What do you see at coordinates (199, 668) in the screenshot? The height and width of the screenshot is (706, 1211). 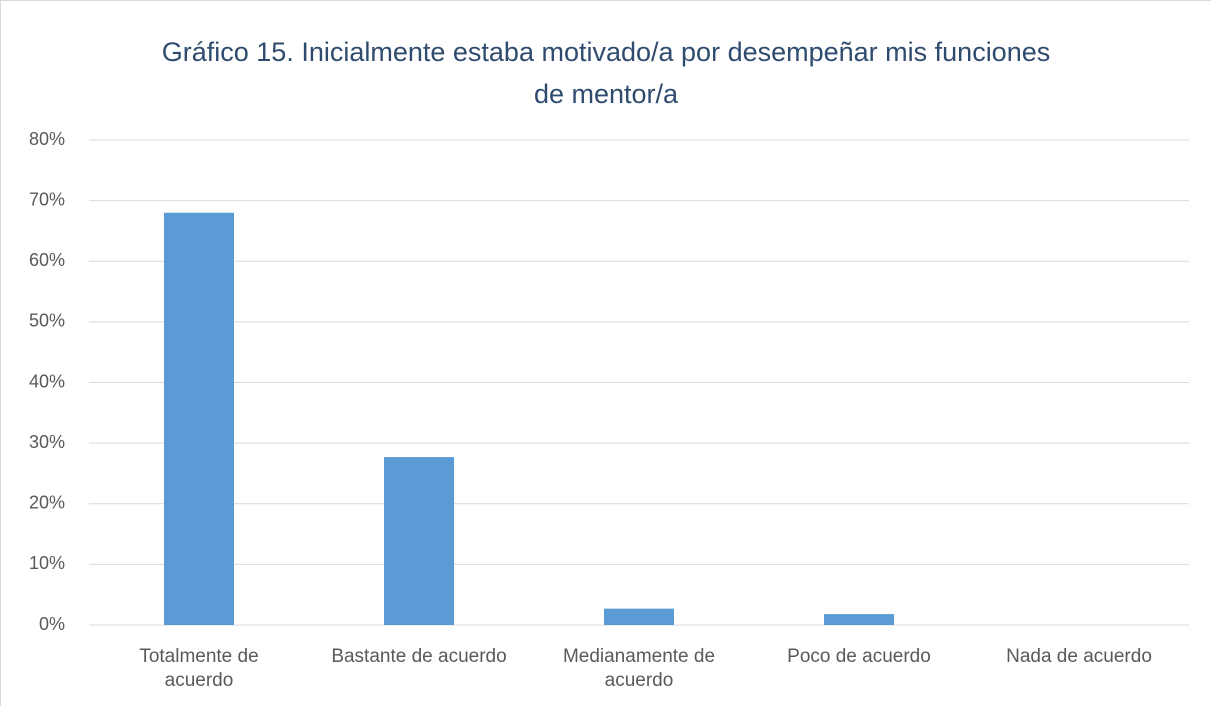 I see `x-tick-label: Totalmente de acuerdo` at bounding box center [199, 668].